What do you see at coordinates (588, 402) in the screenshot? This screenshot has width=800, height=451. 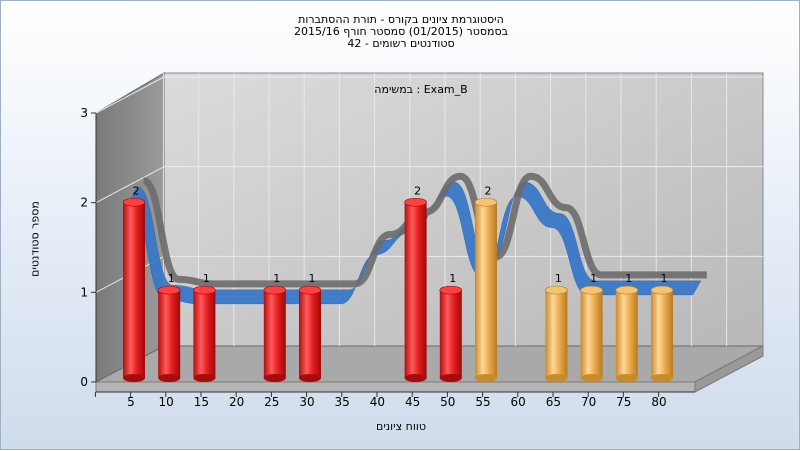 I see `x-tick-label: 70` at bounding box center [588, 402].